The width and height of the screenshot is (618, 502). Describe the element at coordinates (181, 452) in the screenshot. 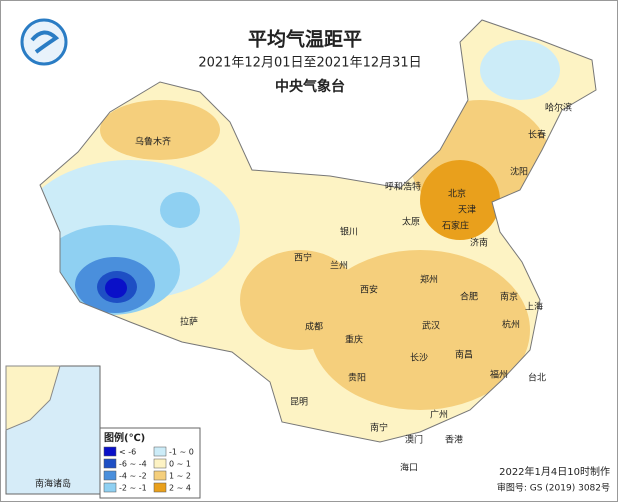

I see `legend-label: -1 ~ 0` at that location.